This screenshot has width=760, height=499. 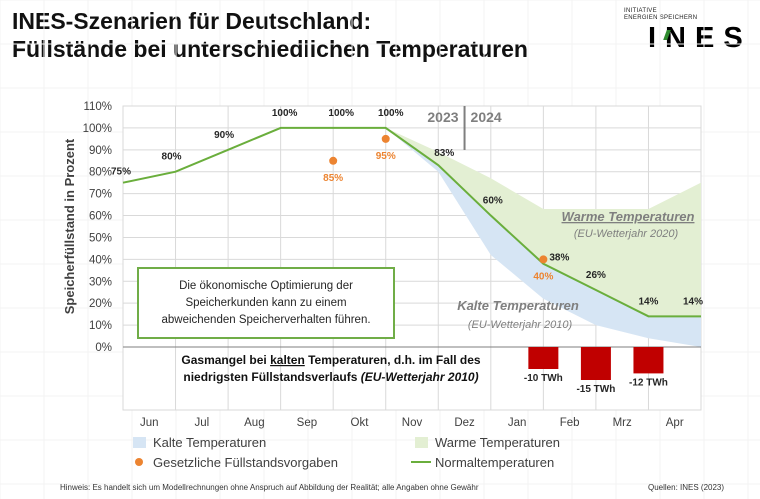 I want to click on x-tick-label: Okt, so click(x=360, y=423).